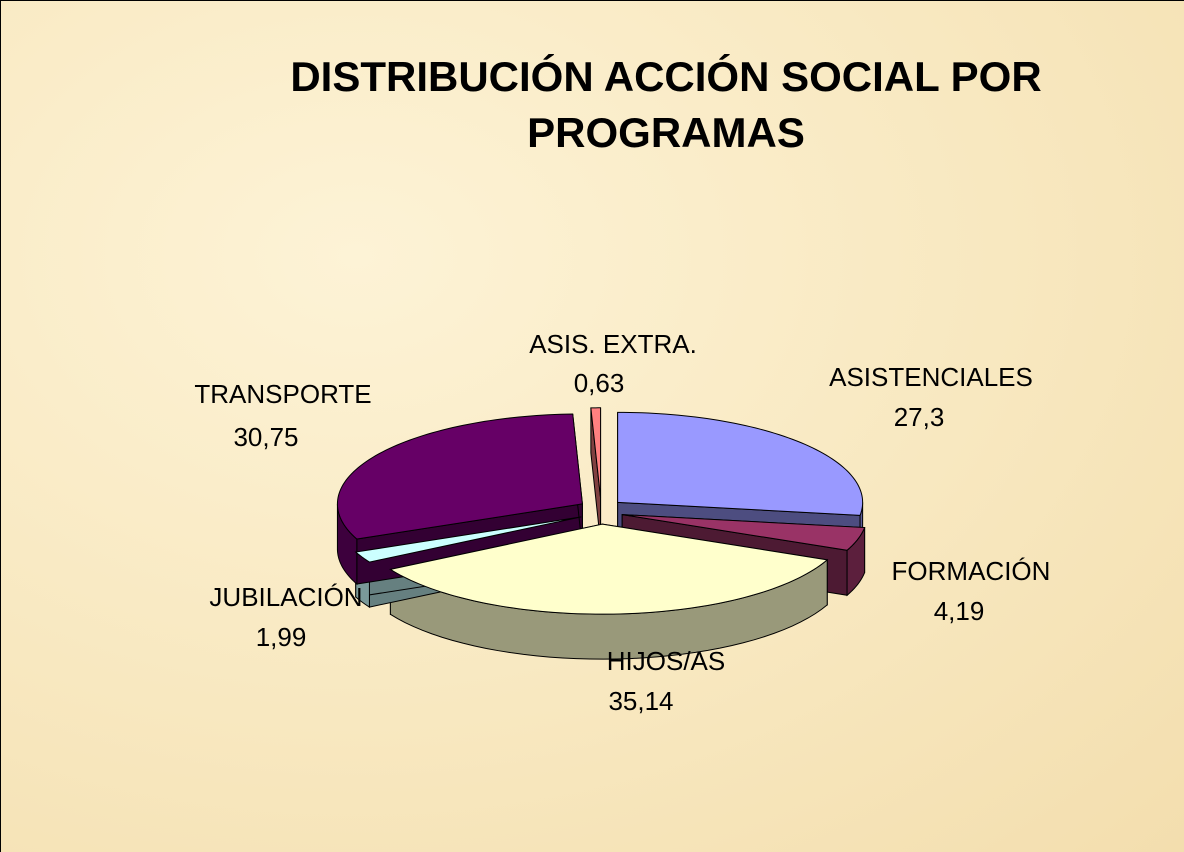 Image resolution: width=1184 pixels, height=852 pixels. I want to click on slice-label: FORMACIÓN, so click(971, 571).